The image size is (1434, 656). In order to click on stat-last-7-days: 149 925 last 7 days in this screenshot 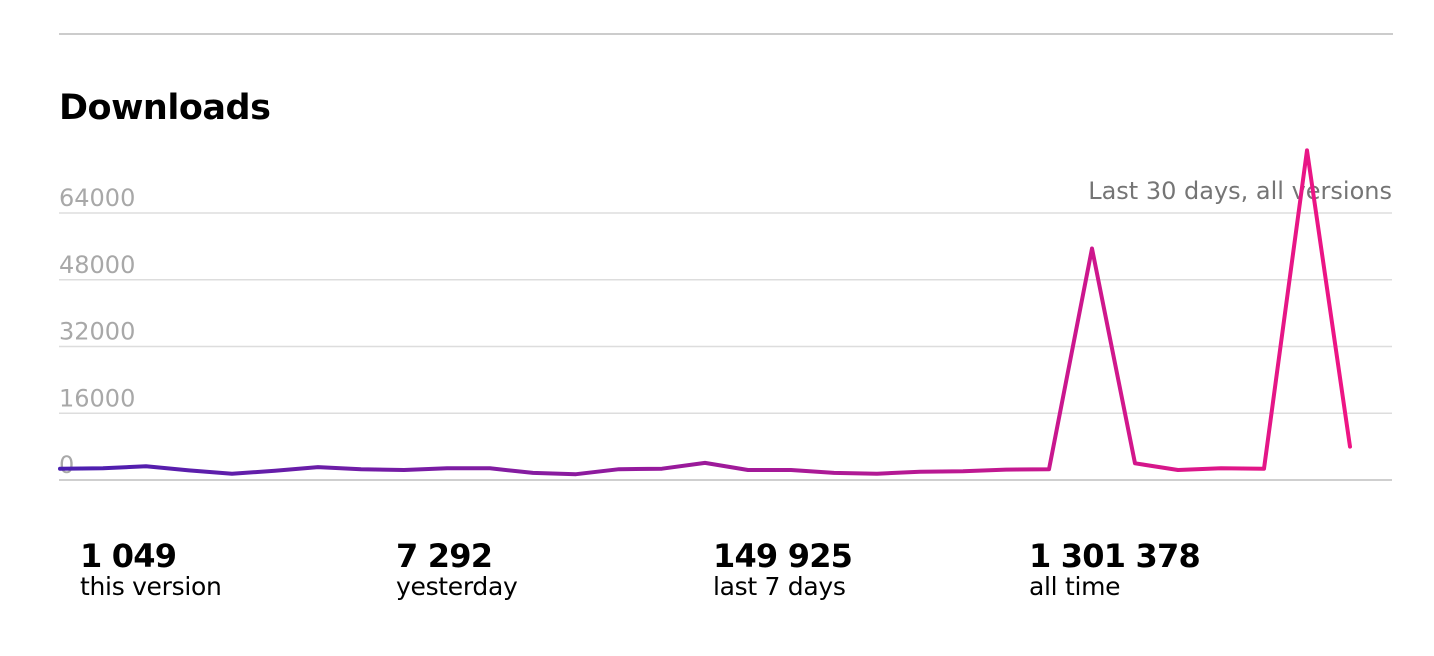, I will do `click(783, 570)`.